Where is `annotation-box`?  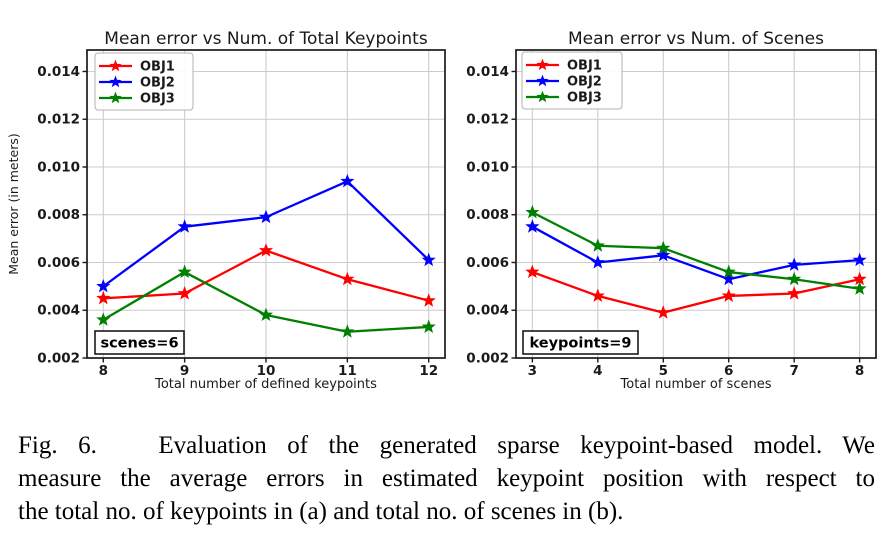 annotation-box is located at coordinates (580, 342).